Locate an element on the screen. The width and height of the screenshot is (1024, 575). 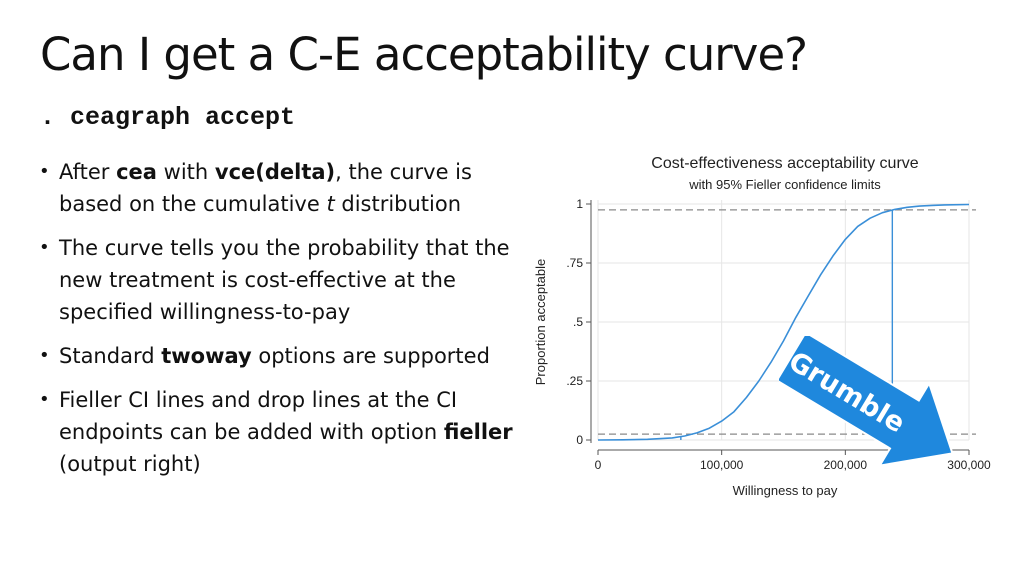
x-tick-label: 100,000 is located at coordinates (722, 465).